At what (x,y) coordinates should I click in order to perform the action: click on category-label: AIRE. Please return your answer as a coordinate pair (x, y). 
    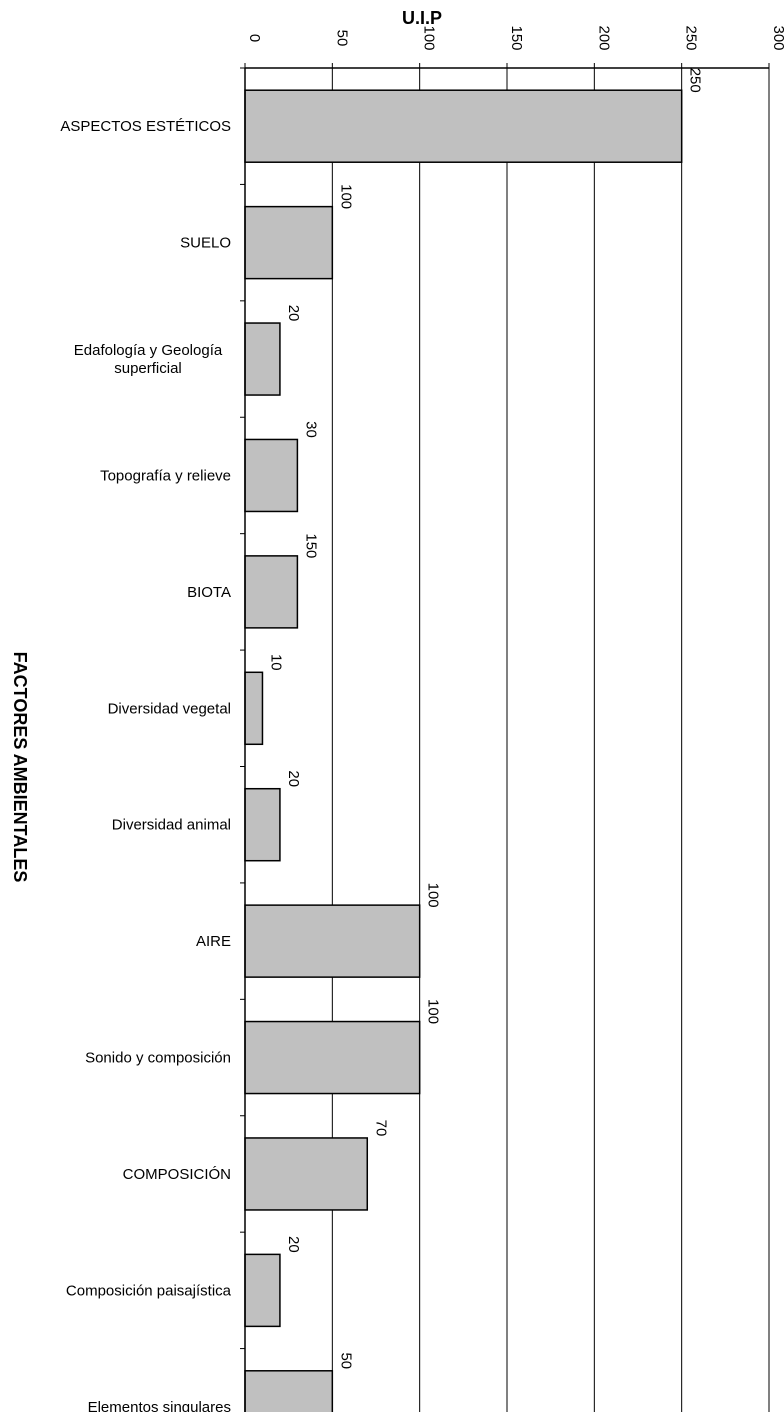
    Looking at the image, I should click on (213, 941).